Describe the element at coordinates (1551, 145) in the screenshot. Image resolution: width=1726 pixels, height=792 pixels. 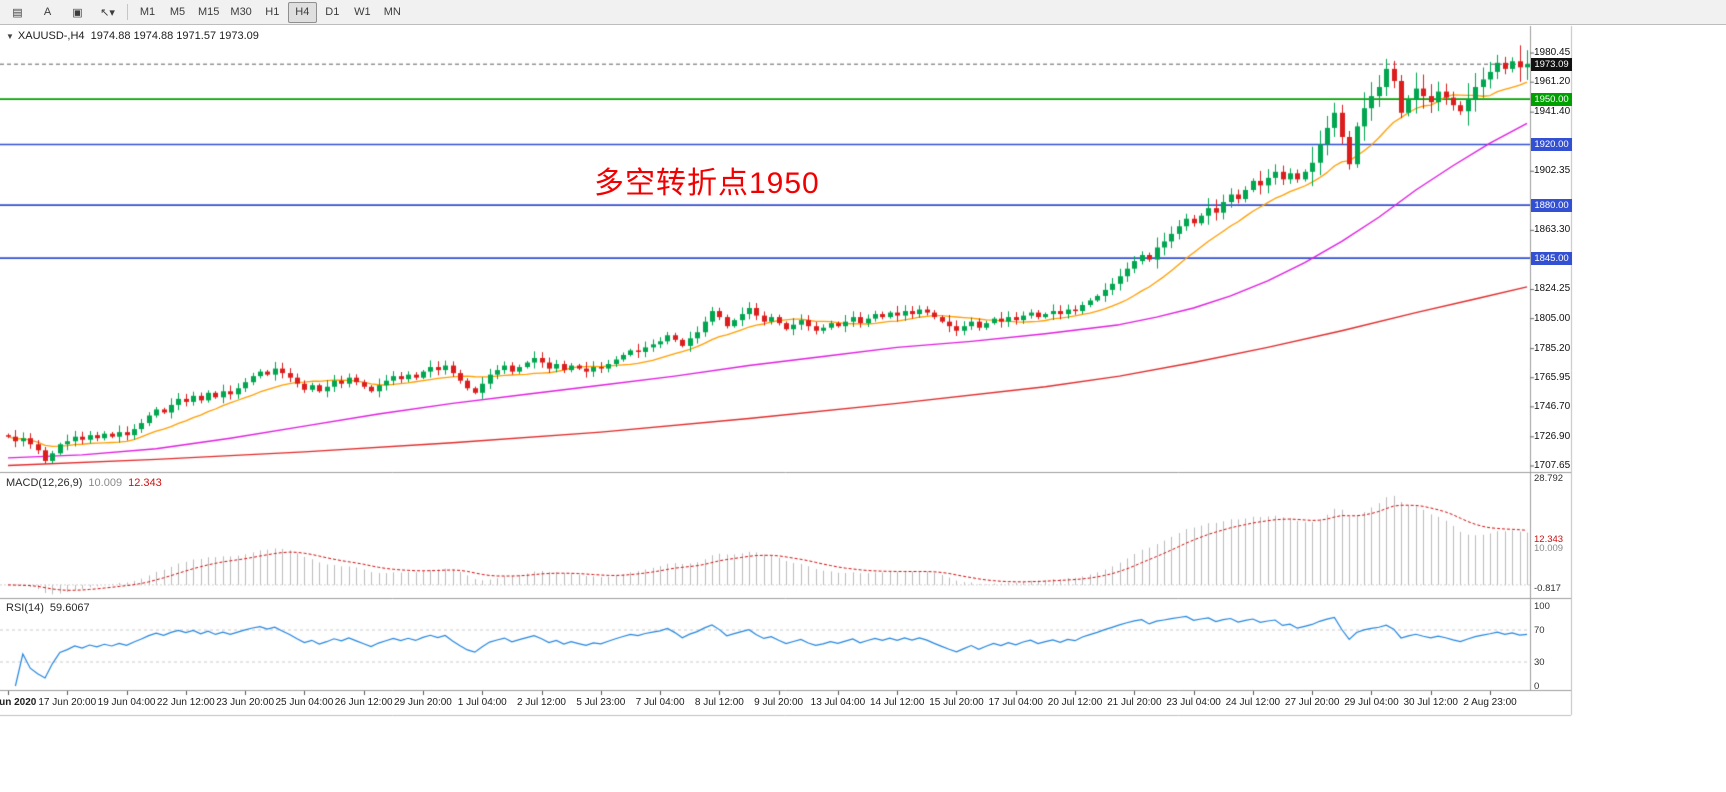
I see `hline-badge-1920.00: 1920.00` at that location.